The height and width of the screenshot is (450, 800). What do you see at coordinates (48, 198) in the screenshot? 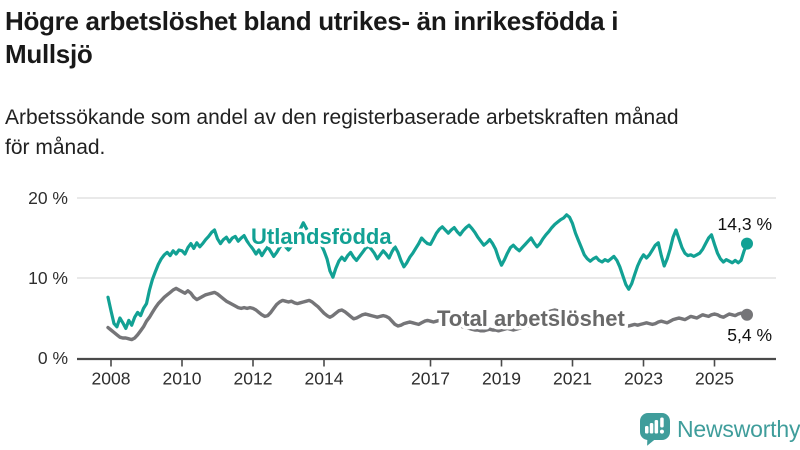
I see `y-axis-label-20: 20 %` at bounding box center [48, 198].